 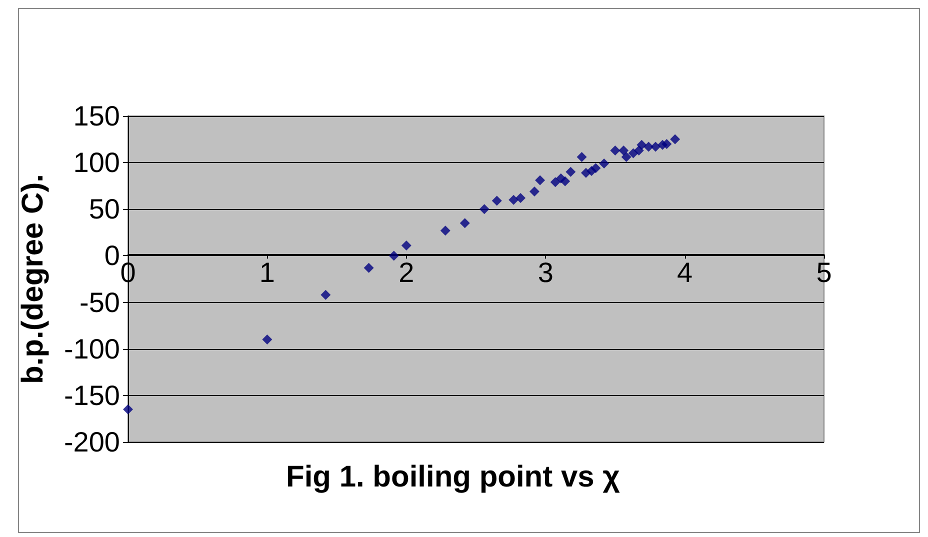 What do you see at coordinates (92, 395) in the screenshot?
I see `y-tick-label: -150` at bounding box center [92, 395].